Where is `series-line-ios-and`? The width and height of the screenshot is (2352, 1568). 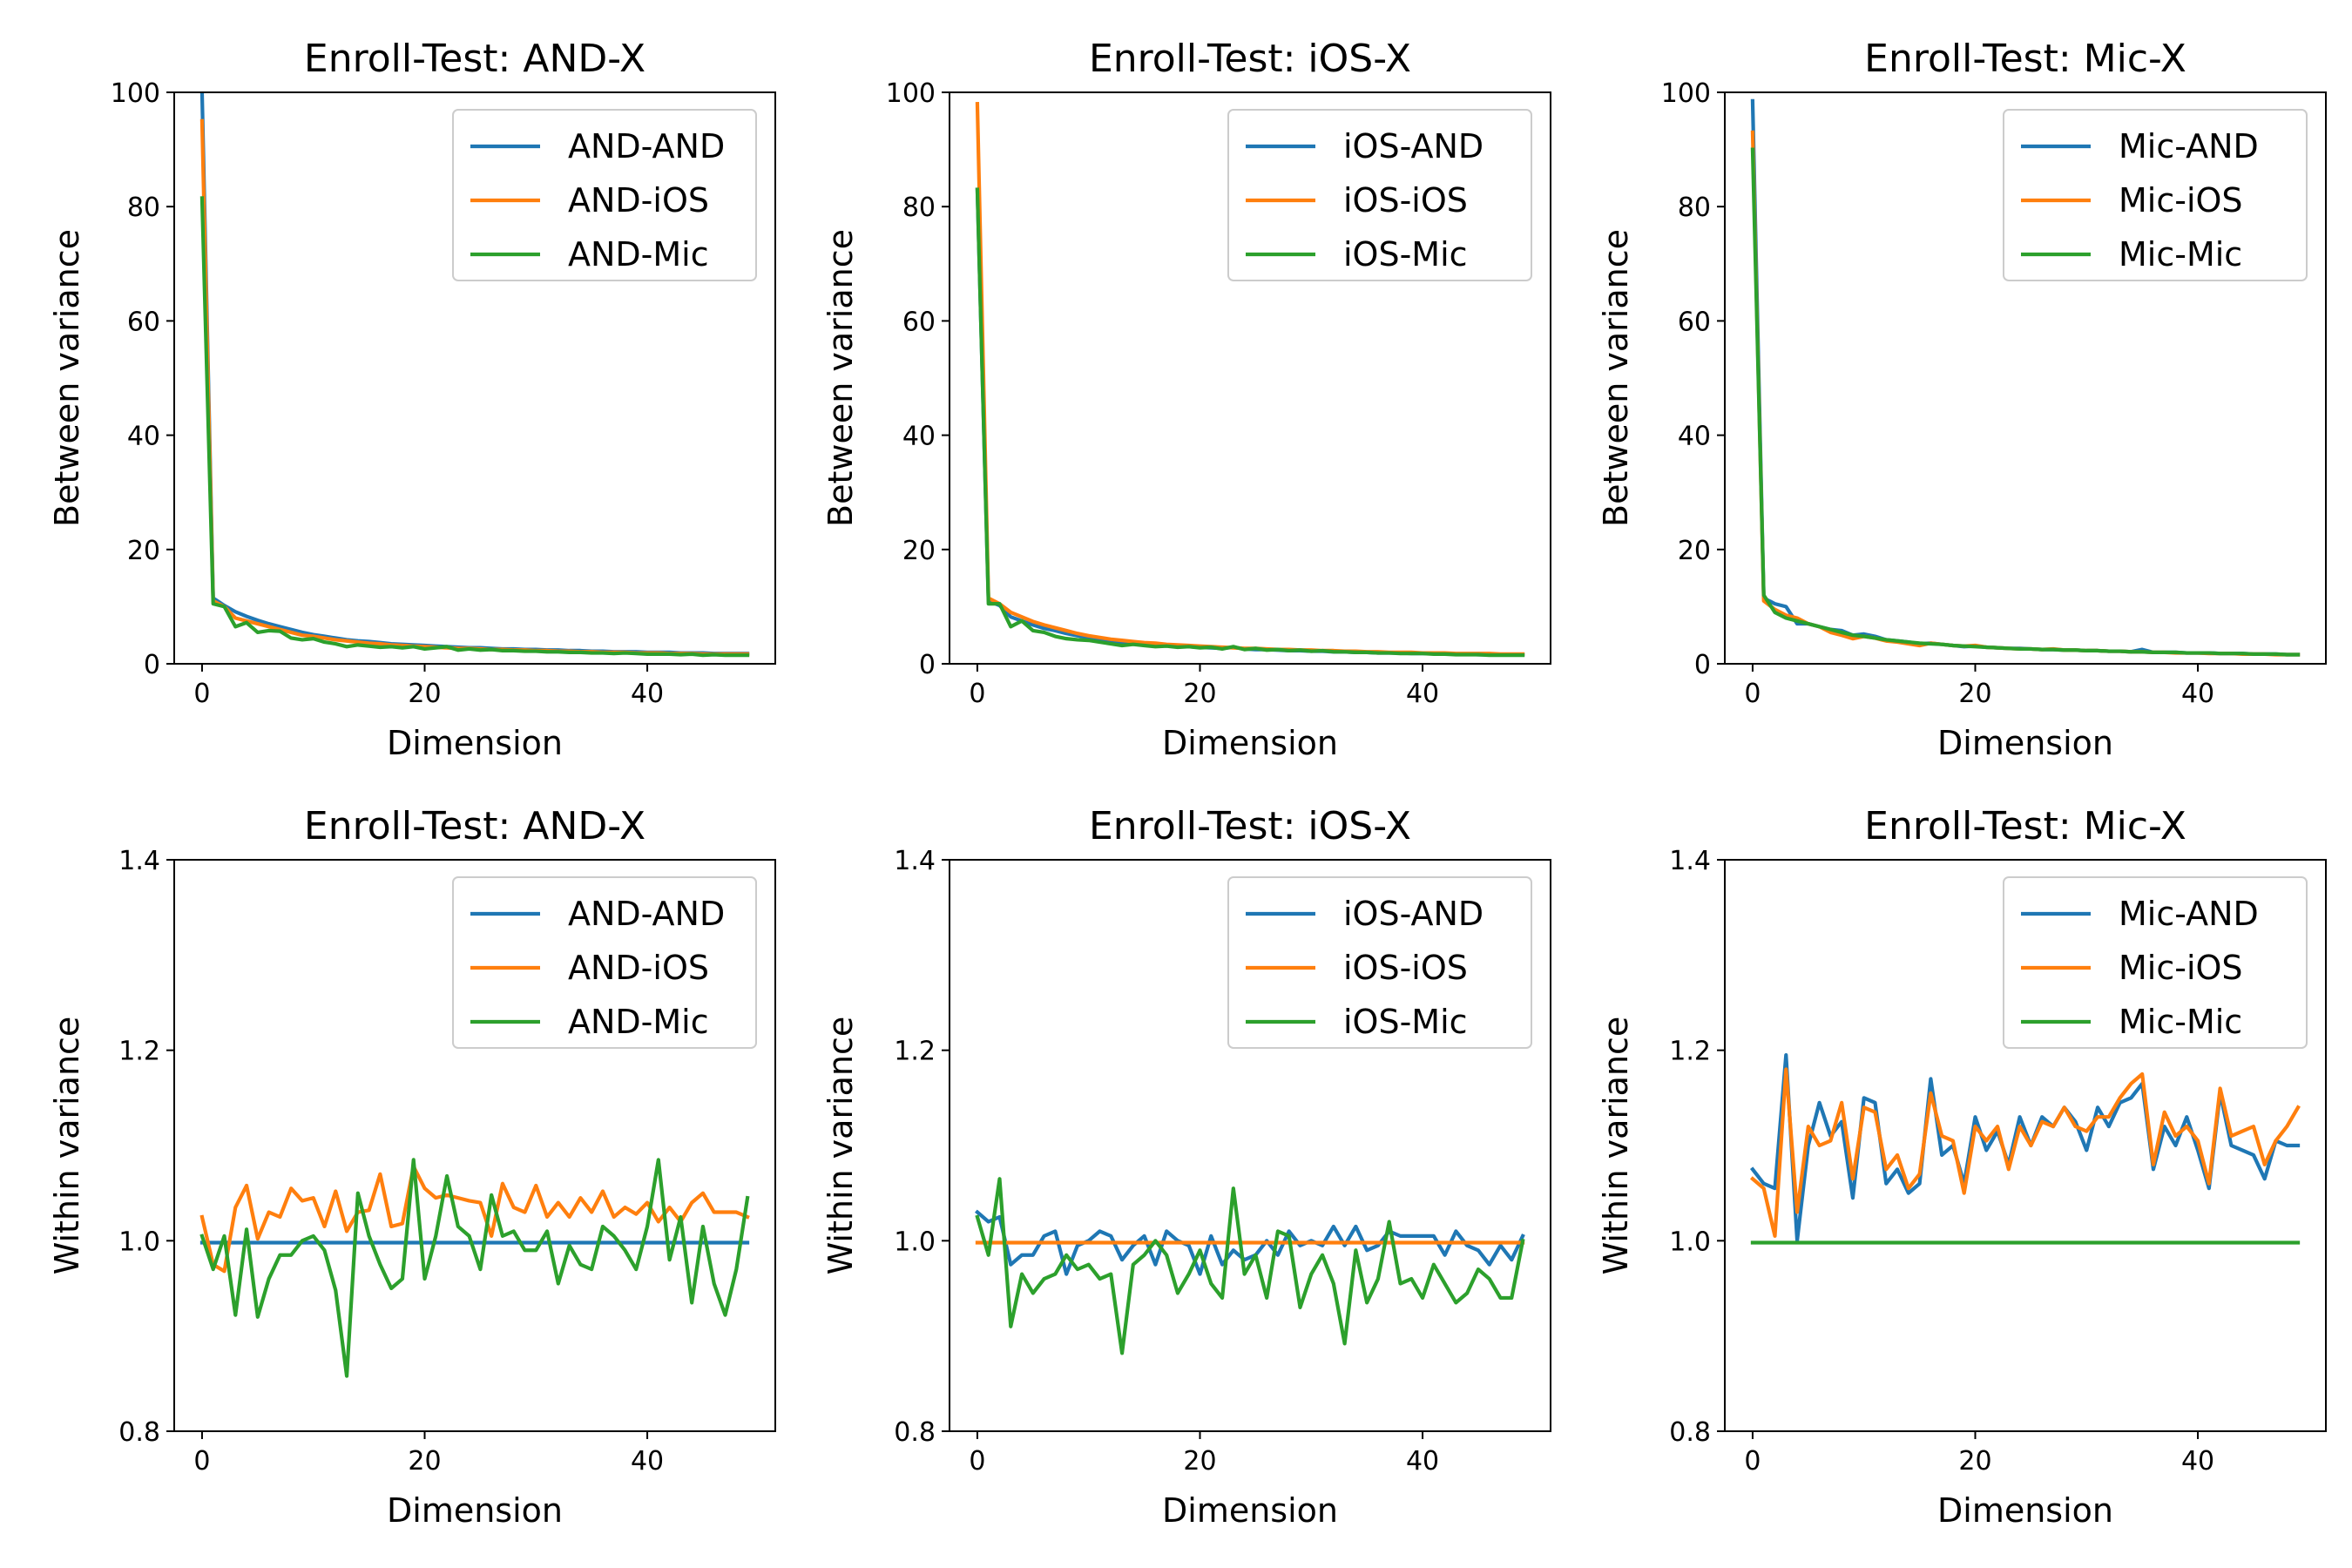
series-line-ios-and is located at coordinates (1250, 1242).